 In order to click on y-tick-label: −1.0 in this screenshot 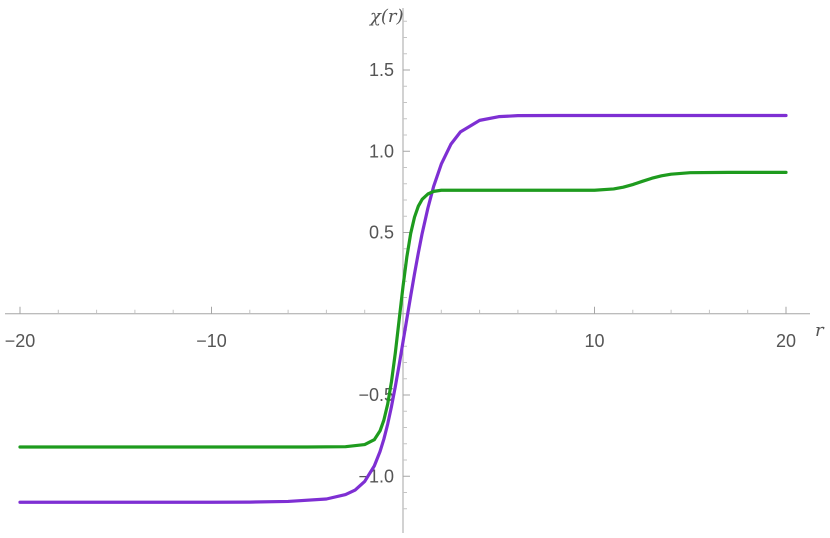, I will do `click(376, 476)`.